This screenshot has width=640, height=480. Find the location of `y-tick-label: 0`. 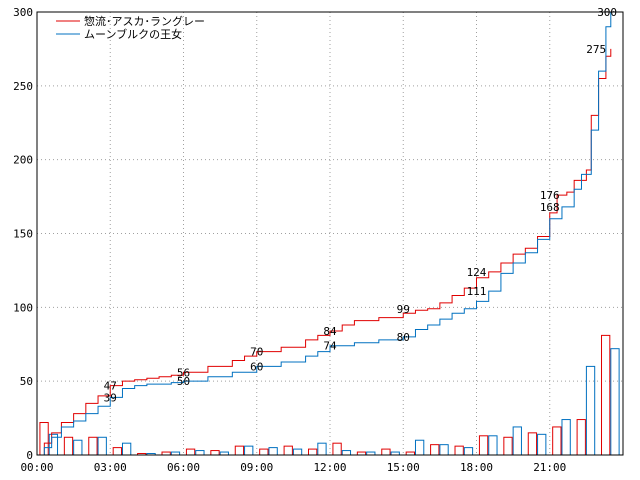

y-tick-label: 0 is located at coordinates (29, 455).